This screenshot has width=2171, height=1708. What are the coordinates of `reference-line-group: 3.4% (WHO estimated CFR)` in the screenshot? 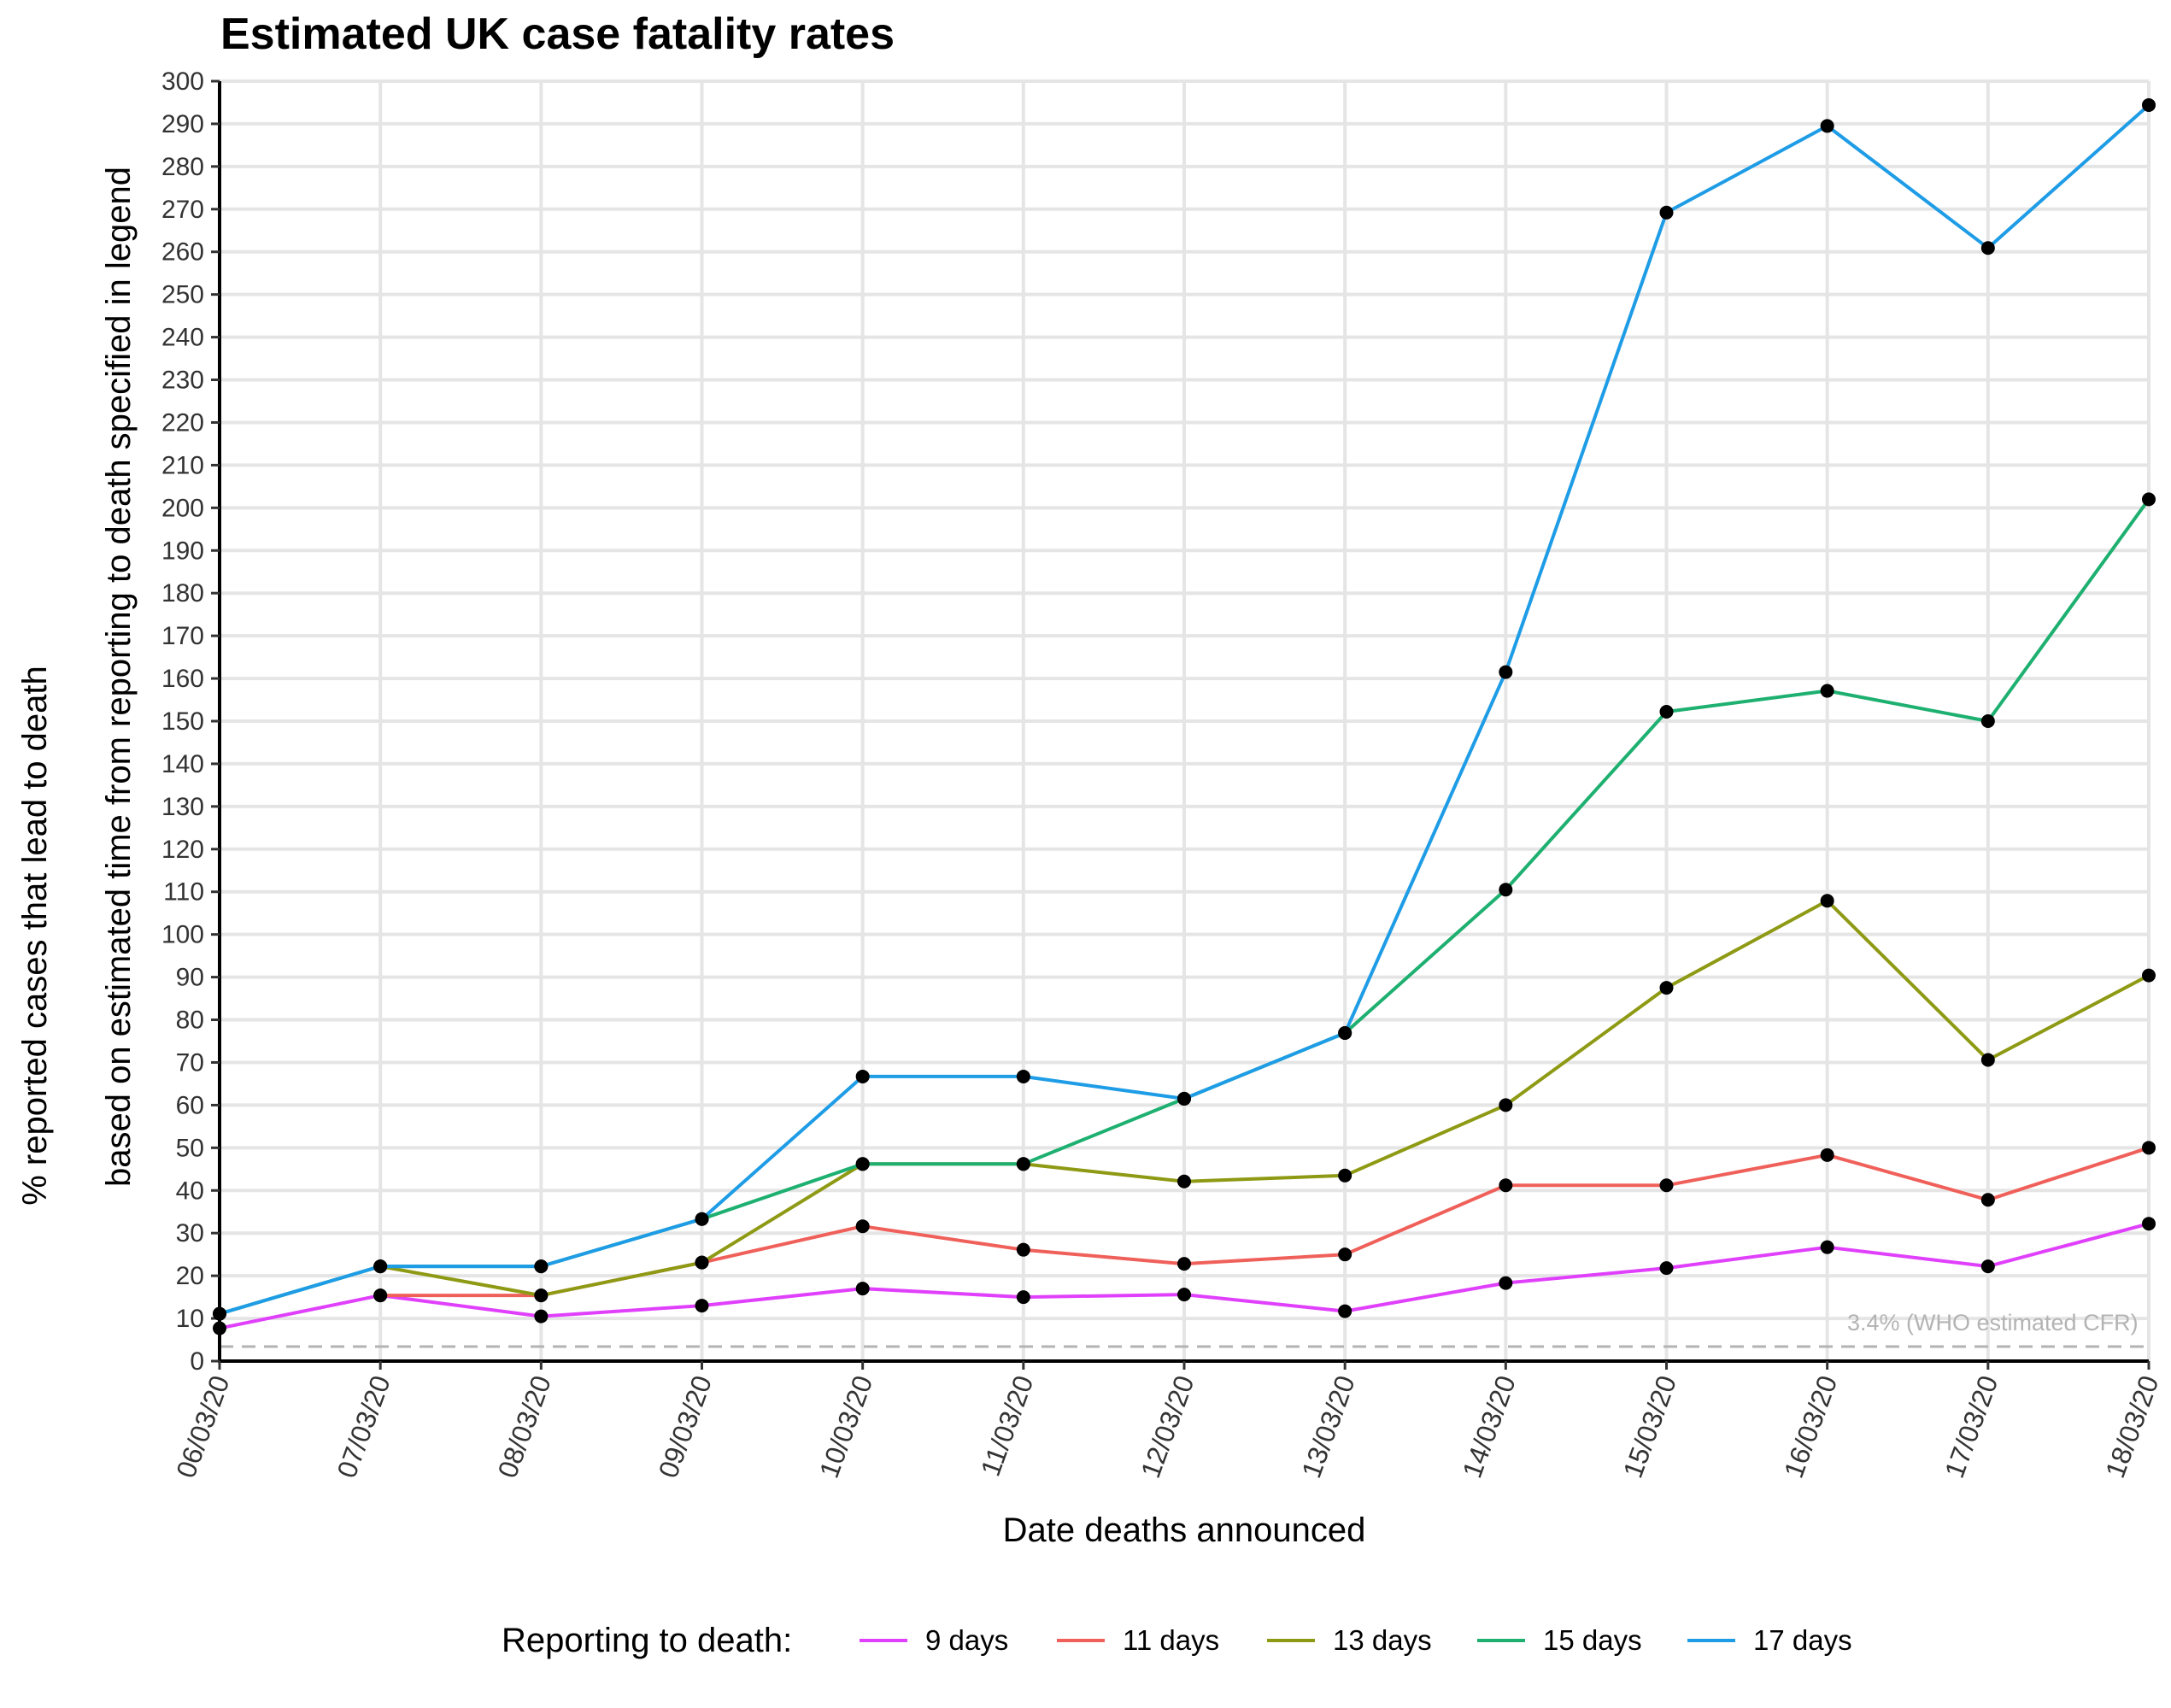 It's located at (1185, 1329).